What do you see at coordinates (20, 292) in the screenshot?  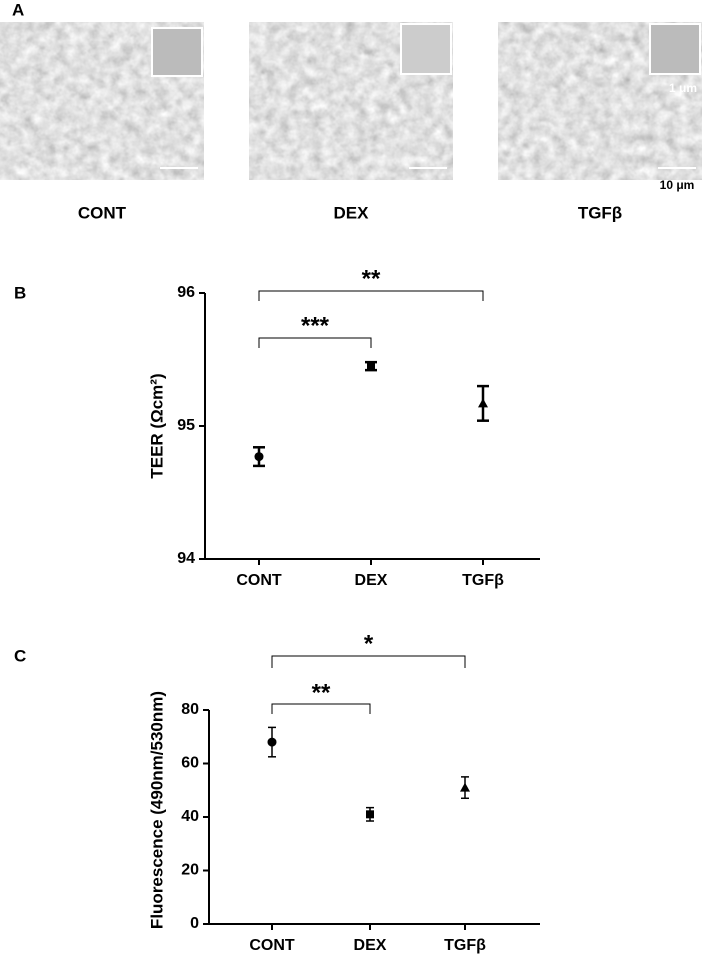 I see `panel-label: B` at bounding box center [20, 292].